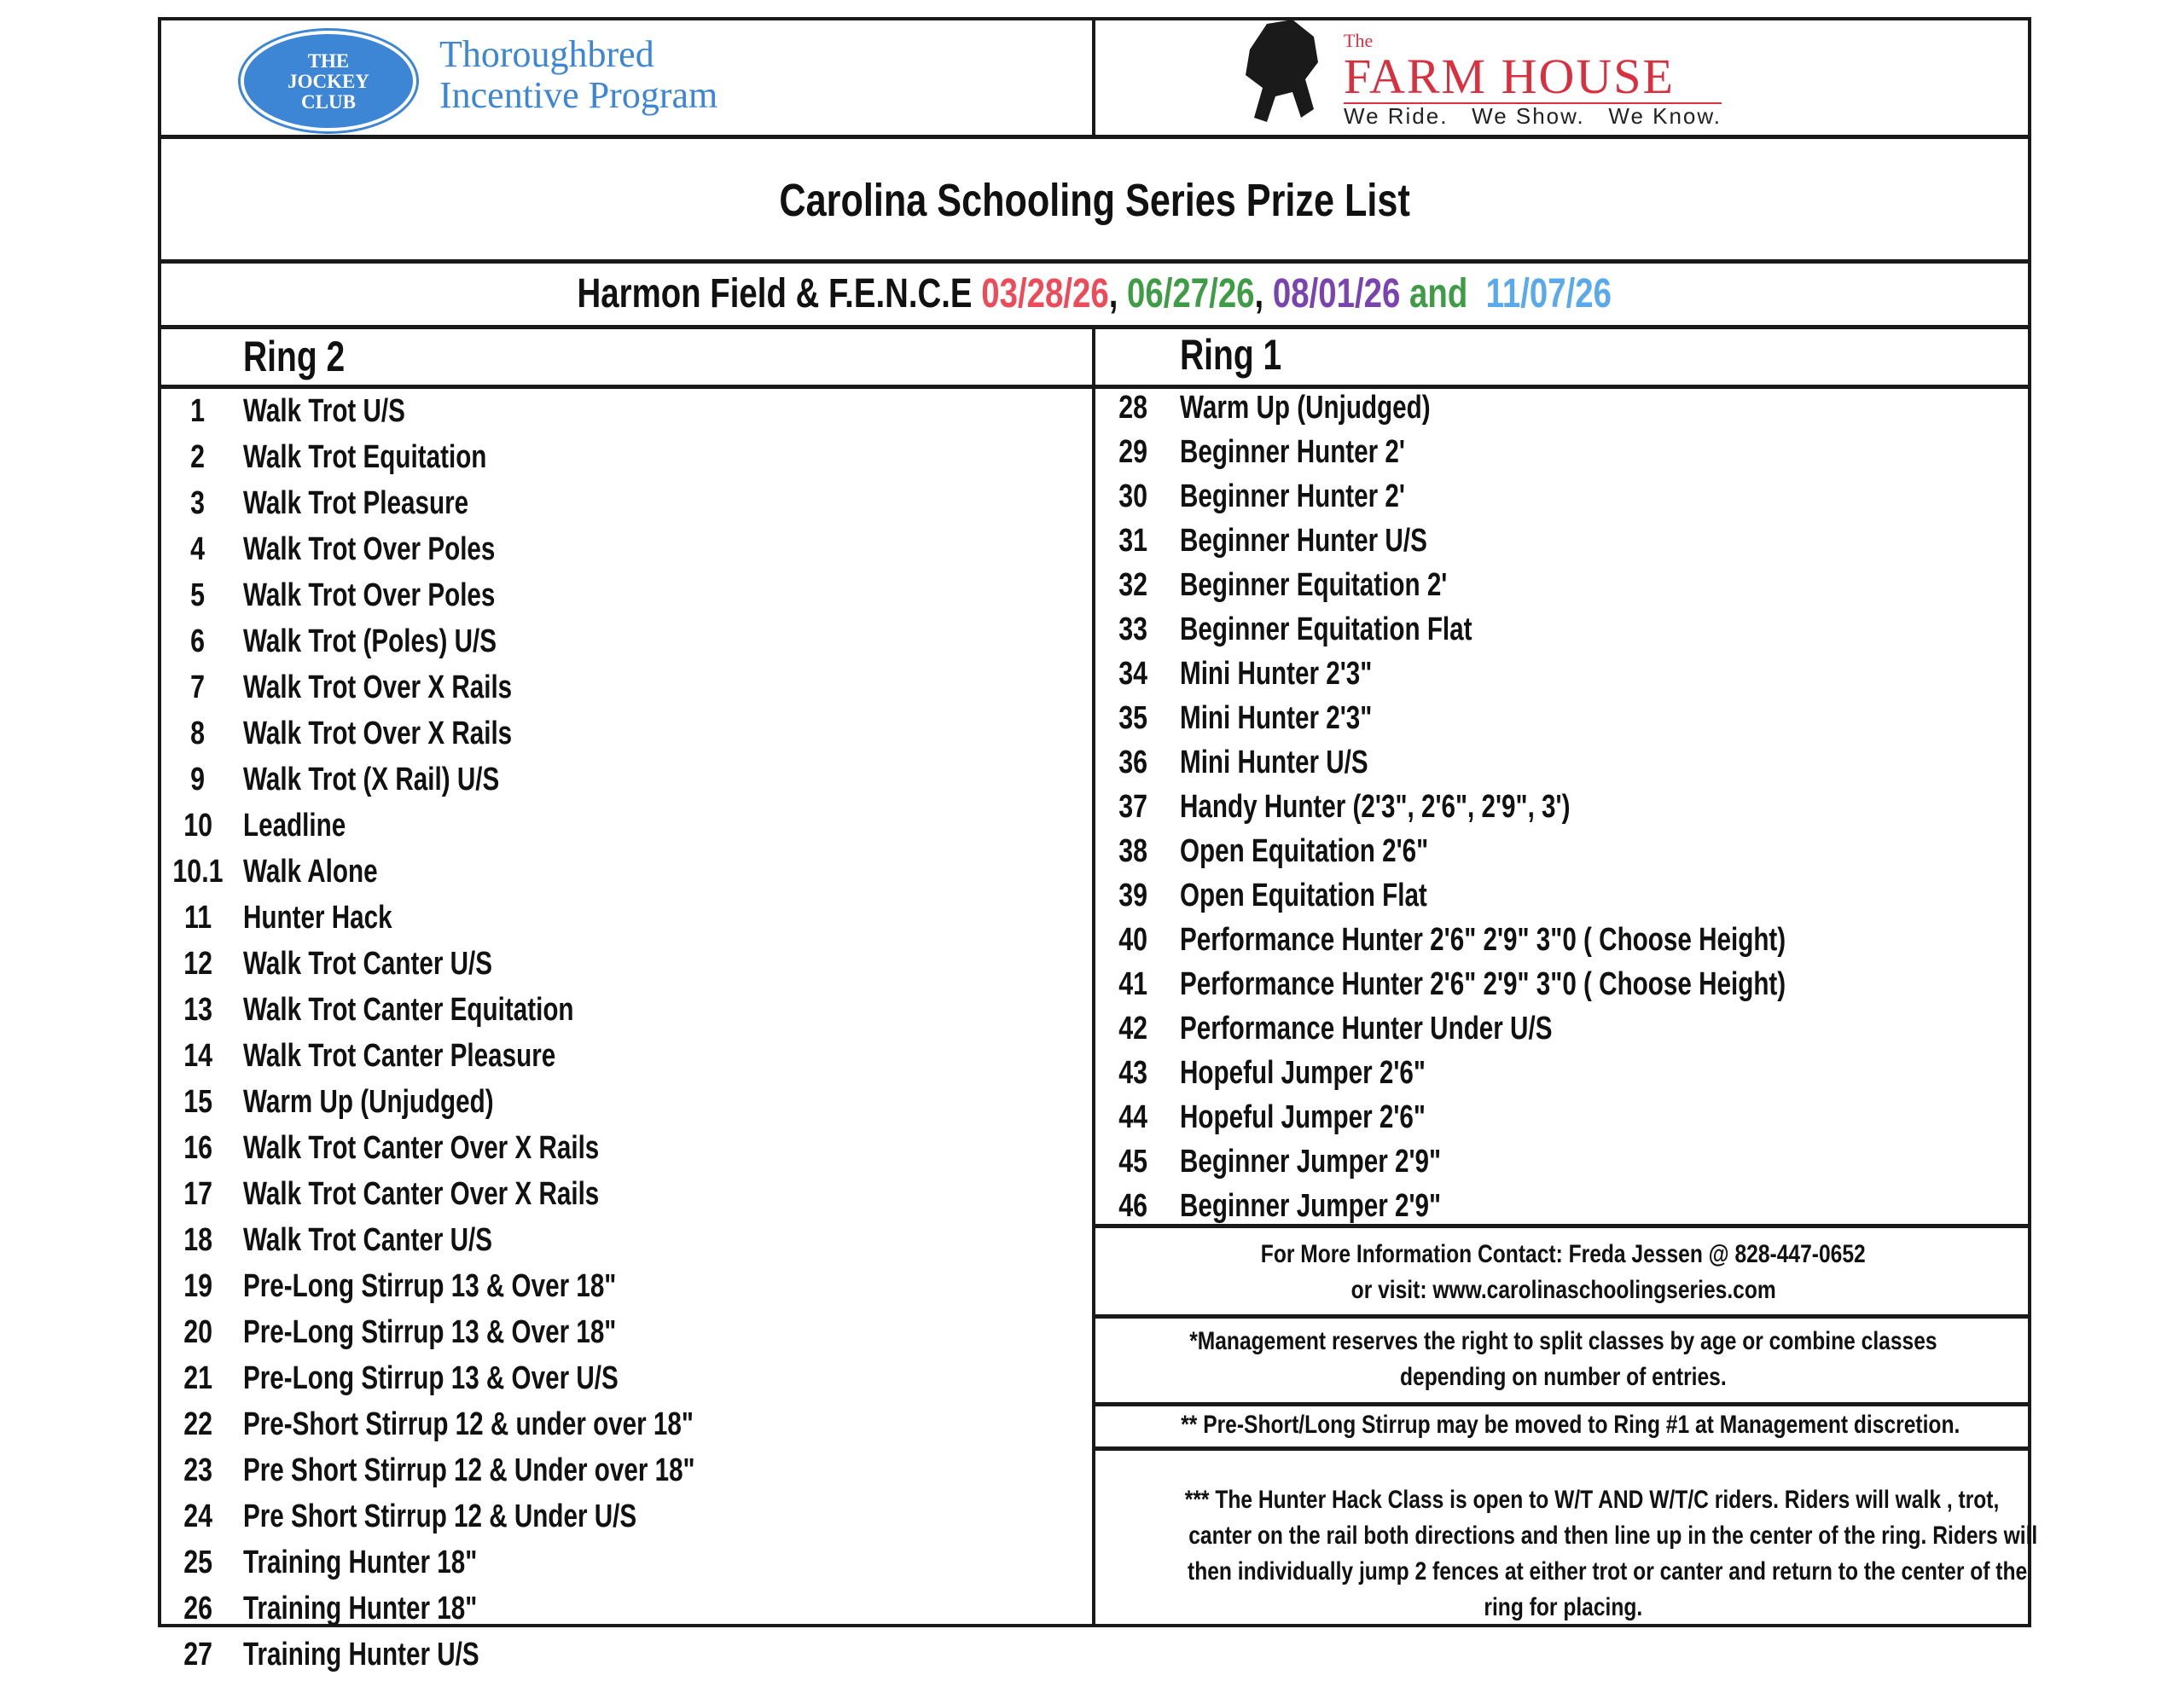  Describe the element at coordinates (775, 293) in the screenshot. I see `venue-name: Harmon Field & F.E.N.C.E` at that location.